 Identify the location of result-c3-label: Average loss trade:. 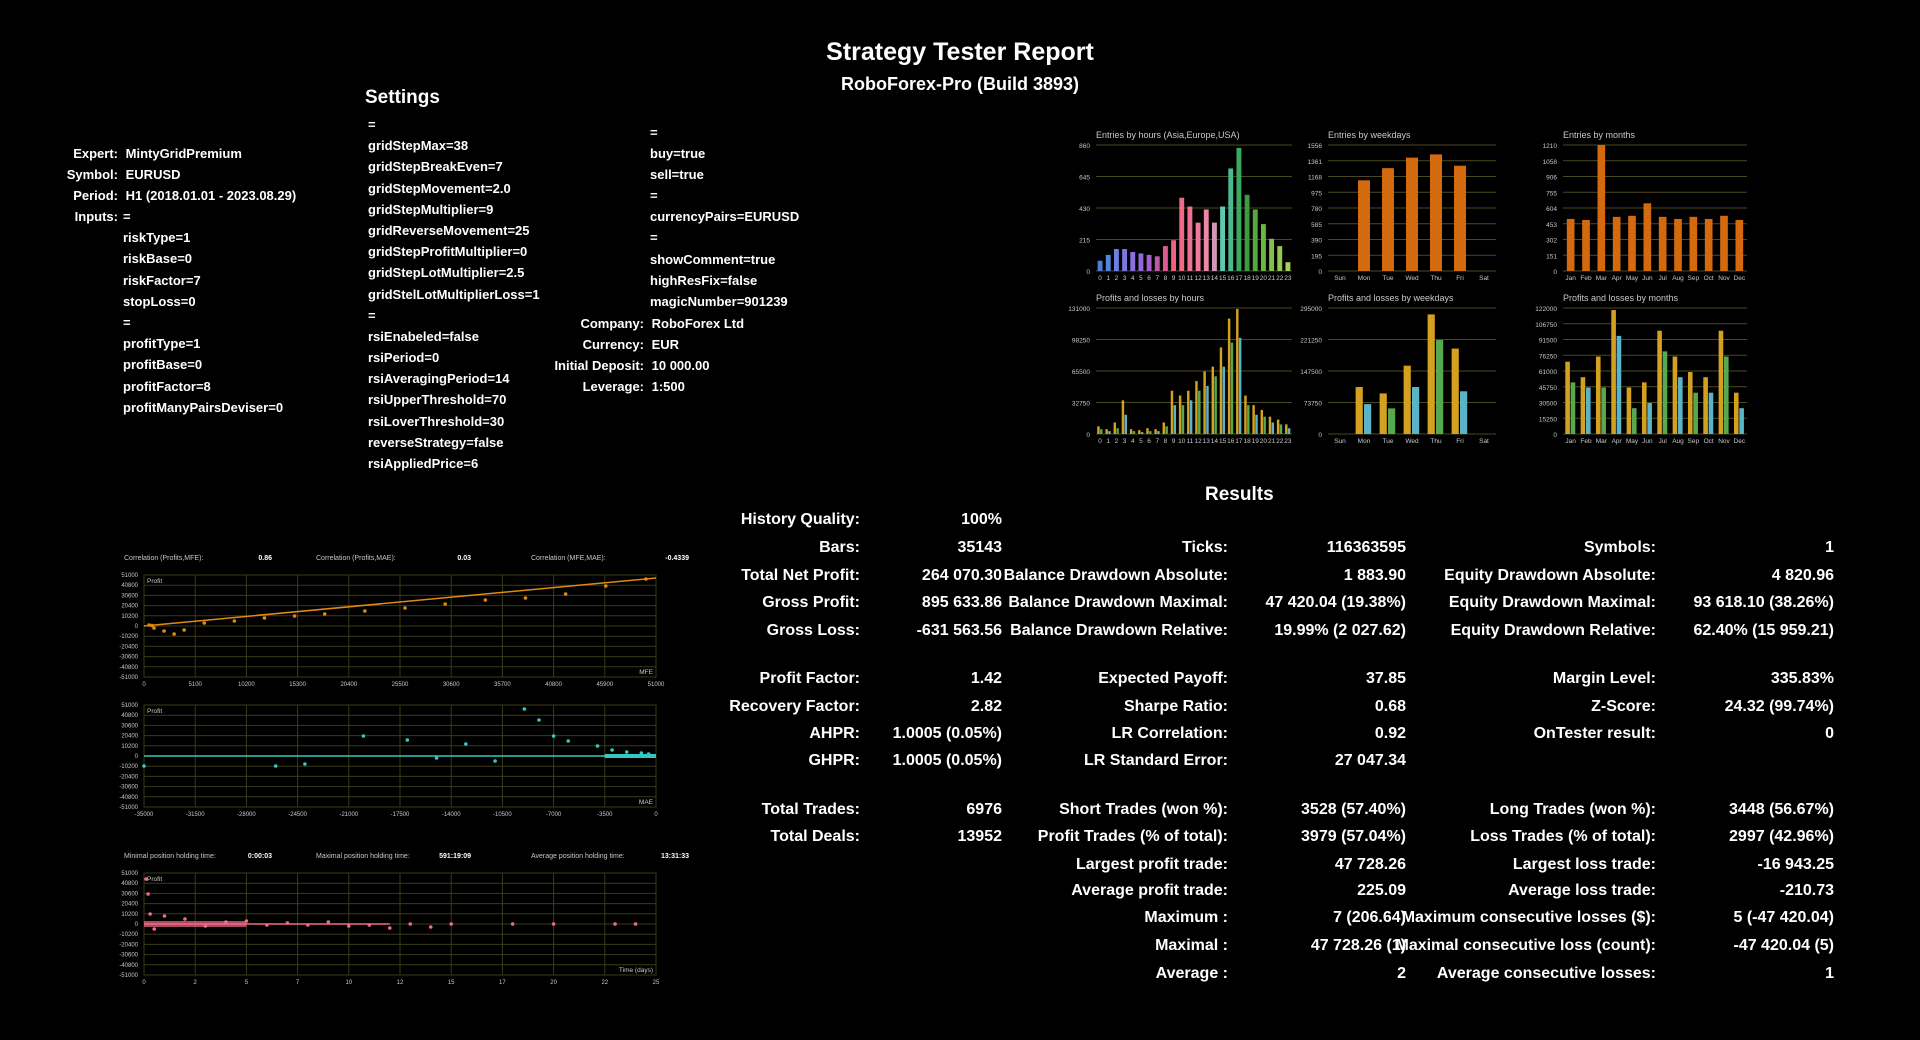
(1582, 890).